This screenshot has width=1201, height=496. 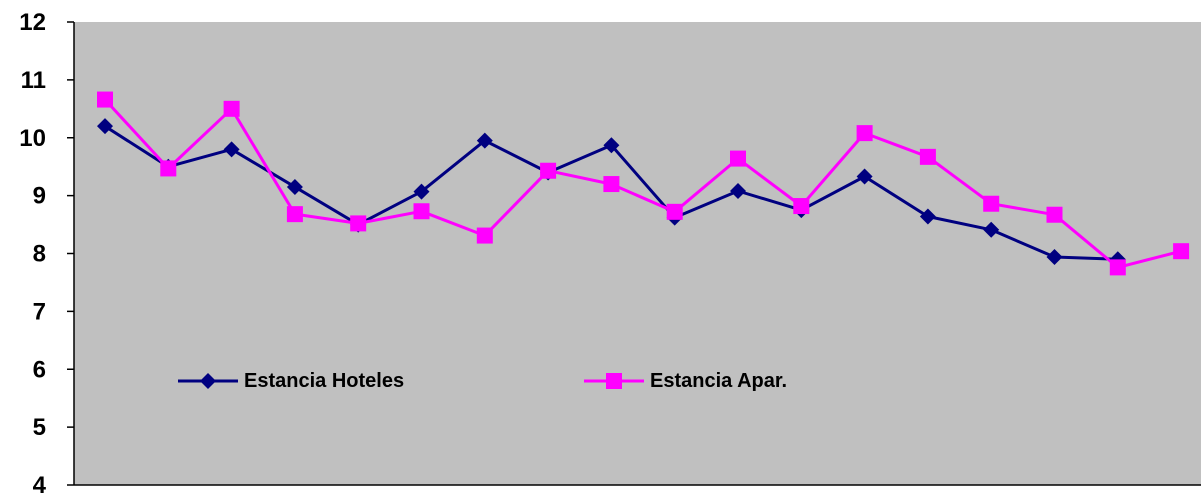 I want to click on y-tick-label: 11, so click(x=33, y=80).